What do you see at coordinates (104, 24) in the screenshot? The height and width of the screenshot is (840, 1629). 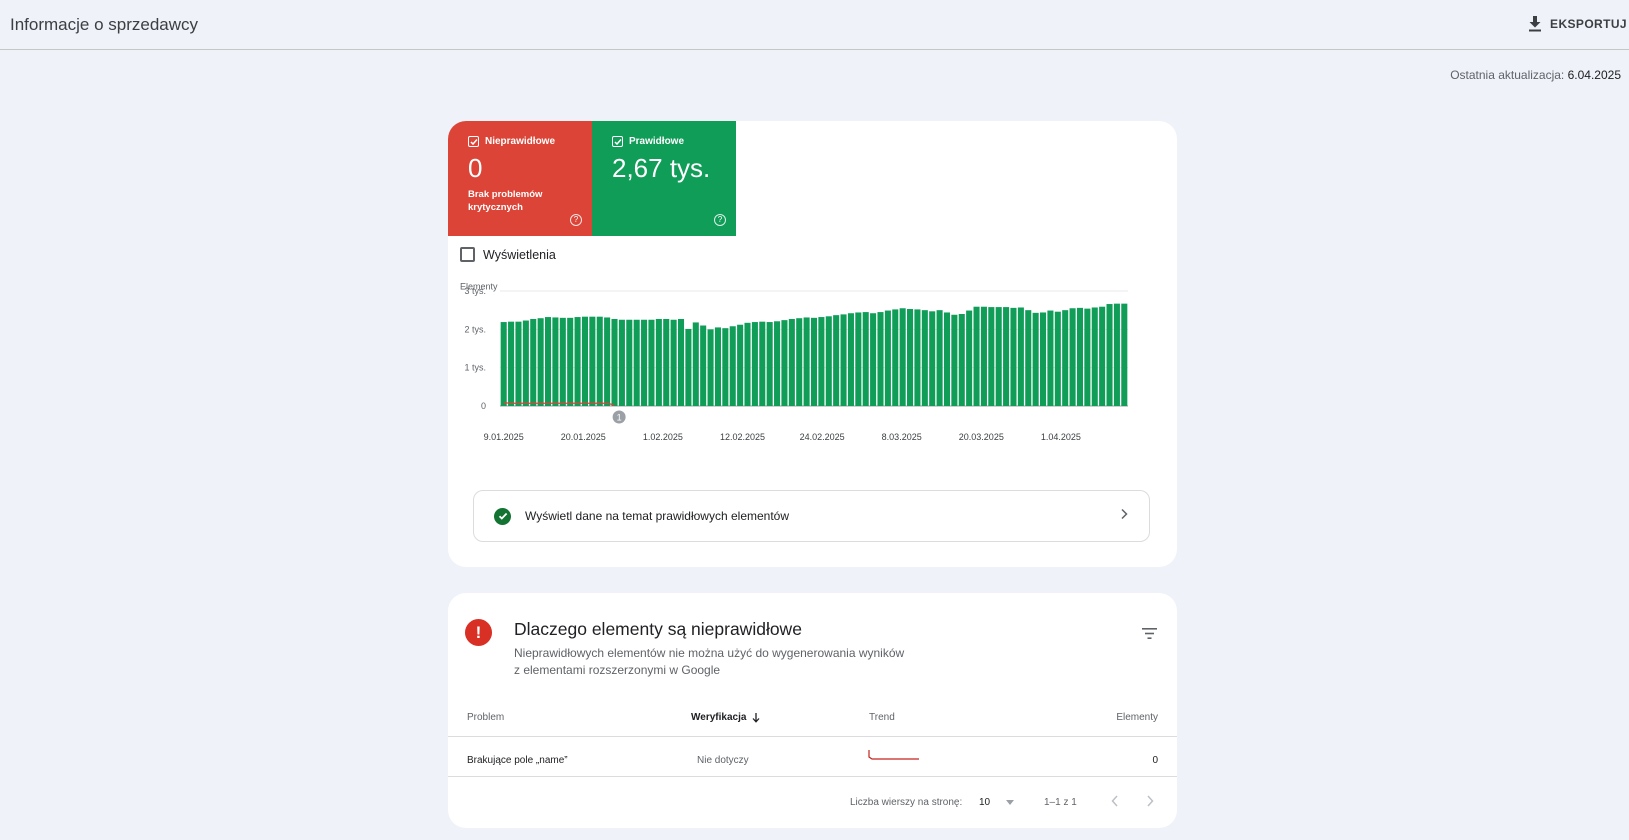 I see `page-title: Informacje o sprzedawcy` at bounding box center [104, 24].